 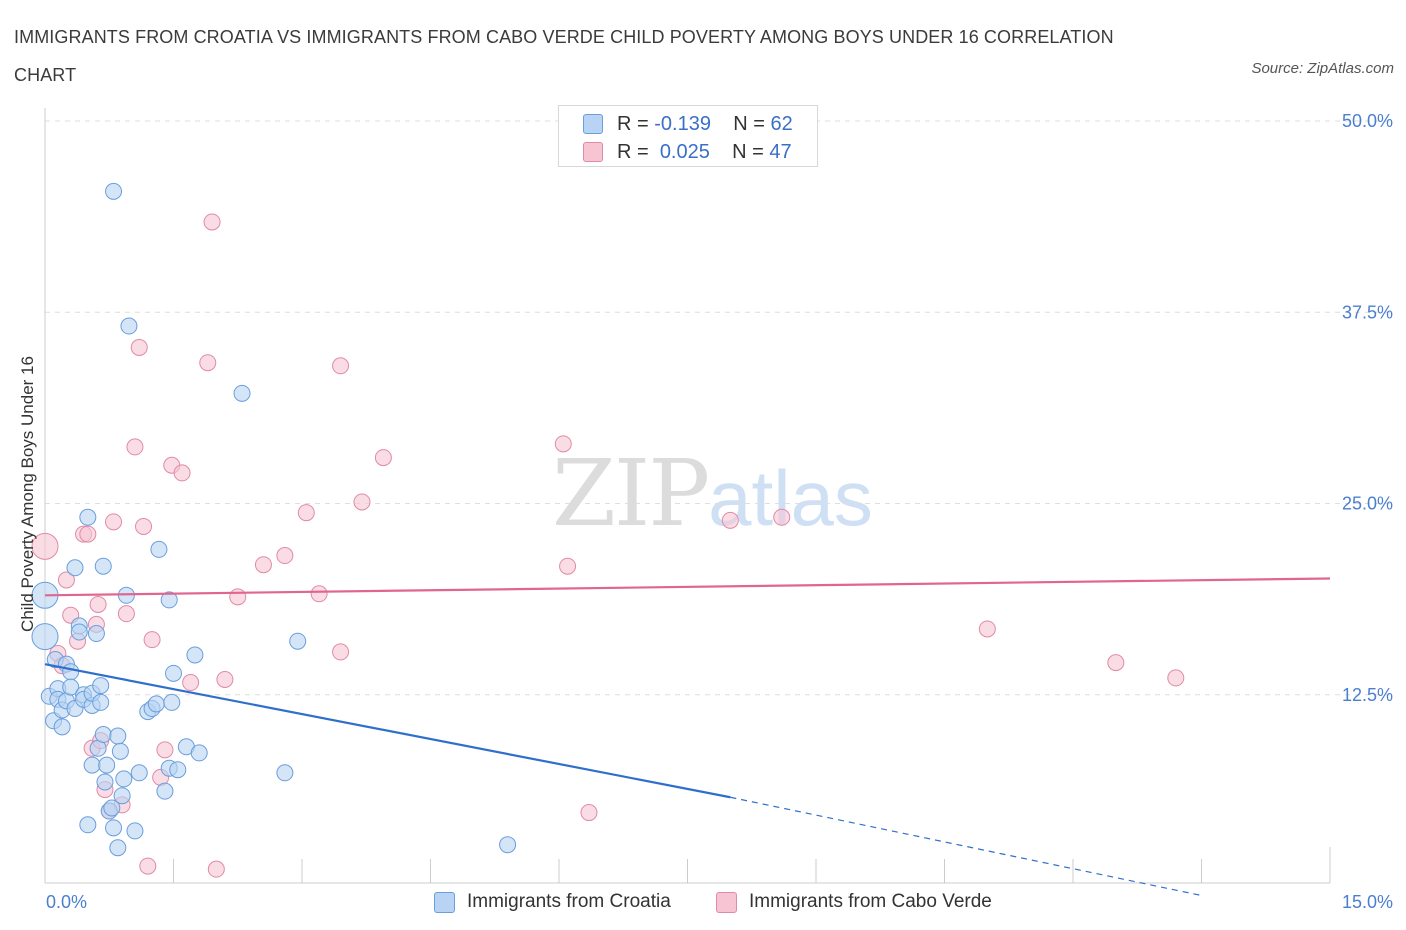 I want to click on y-tick-label: 50.0%, so click(x=1367, y=121).